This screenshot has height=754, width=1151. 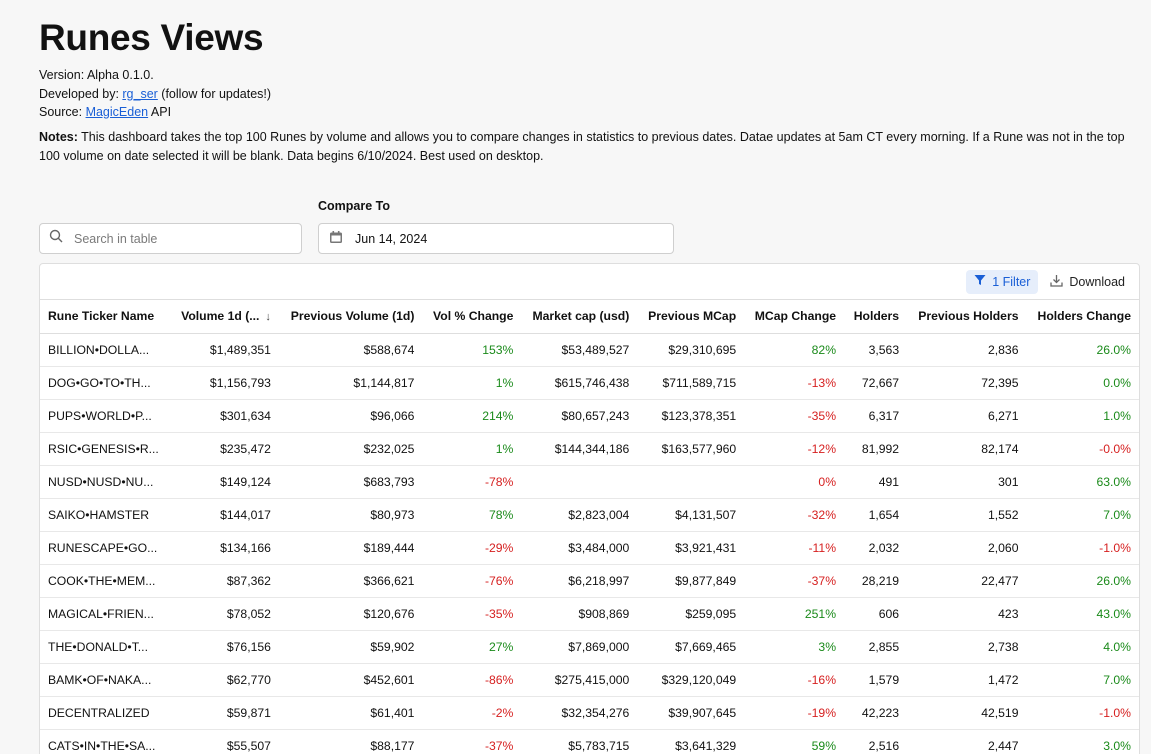 I want to click on header-previous-mcap: Previous MCap, so click(x=691, y=317).